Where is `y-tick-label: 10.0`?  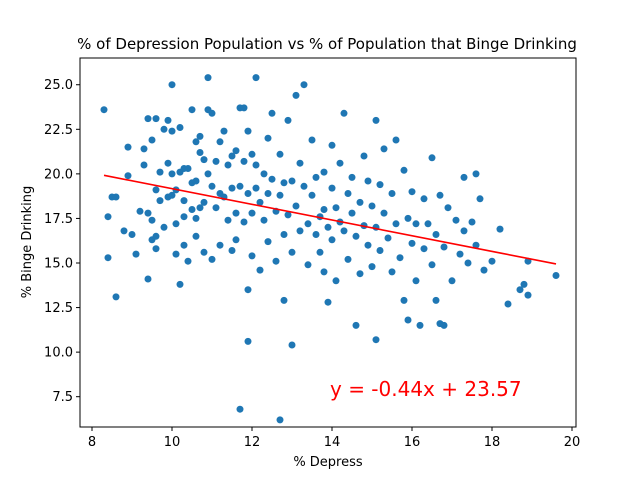
y-tick-label: 10.0 is located at coordinates (58, 353).